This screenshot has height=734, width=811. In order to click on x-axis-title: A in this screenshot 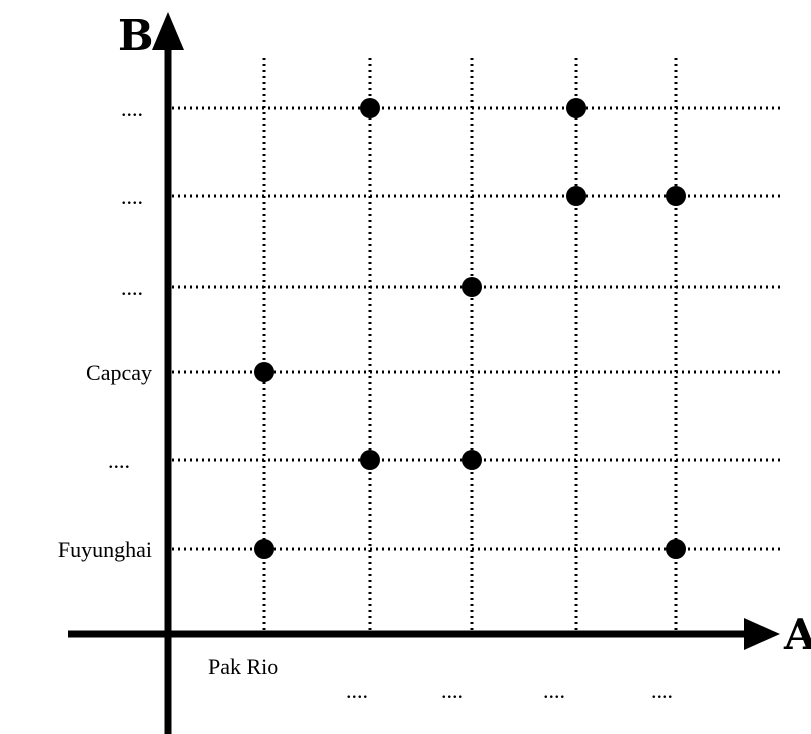, I will do `click(797, 634)`.